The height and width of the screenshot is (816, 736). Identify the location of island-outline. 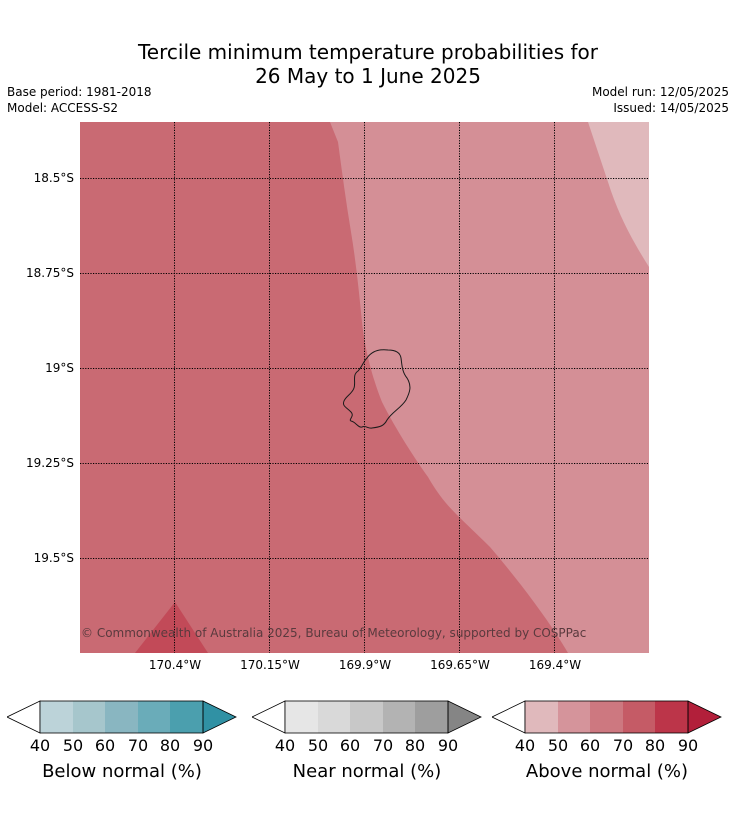
(377, 389).